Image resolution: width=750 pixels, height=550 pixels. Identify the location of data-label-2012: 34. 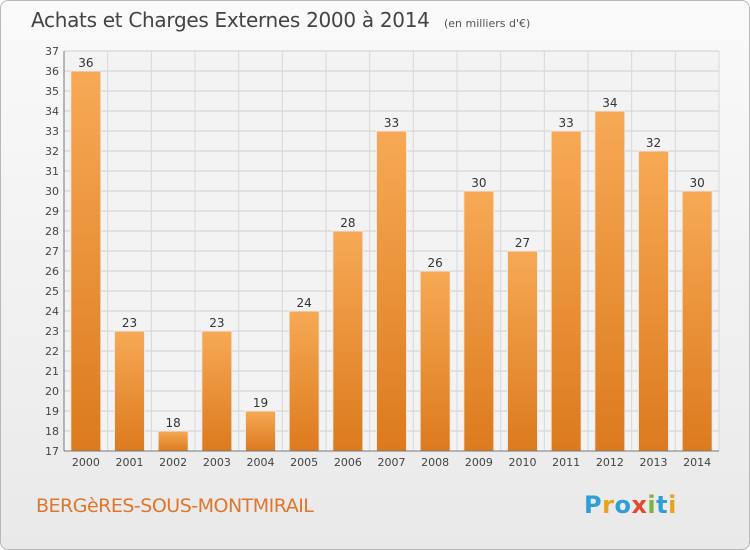
(609, 103).